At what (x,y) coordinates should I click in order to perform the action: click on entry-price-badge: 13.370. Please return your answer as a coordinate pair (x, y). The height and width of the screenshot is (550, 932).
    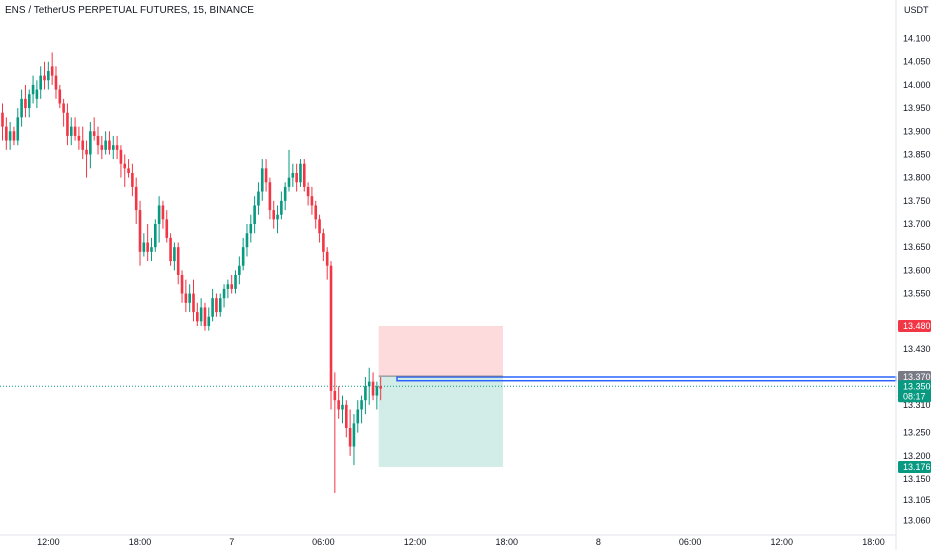
    Looking at the image, I should click on (914, 377).